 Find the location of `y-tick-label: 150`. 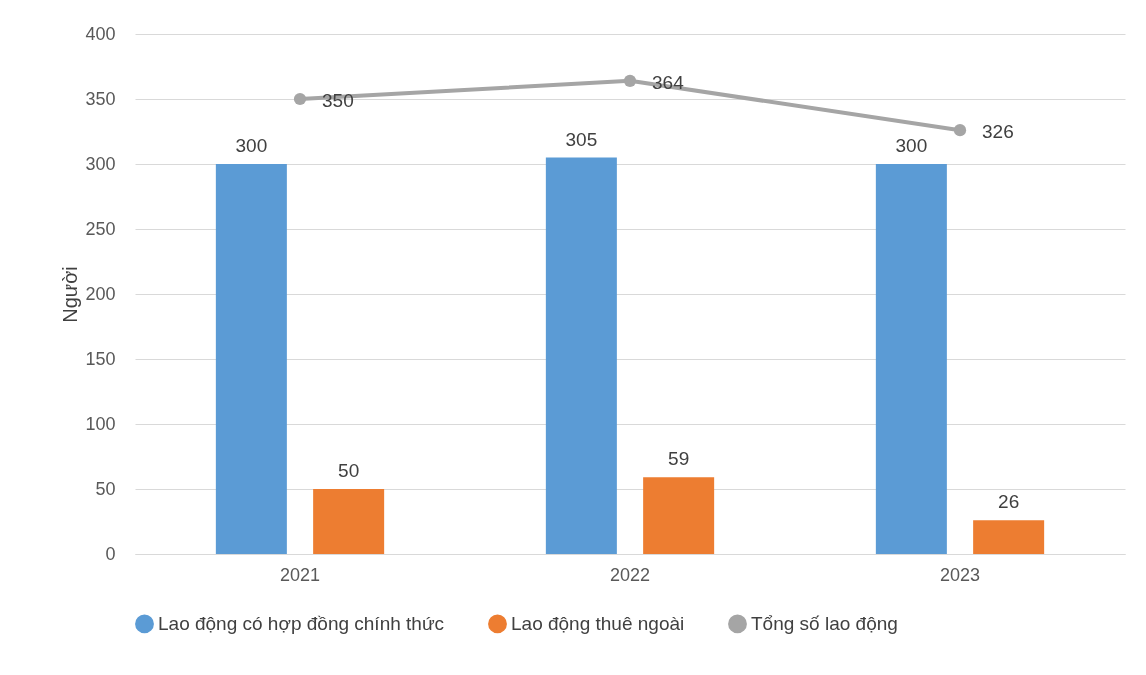

y-tick-label: 150 is located at coordinates (100, 358).